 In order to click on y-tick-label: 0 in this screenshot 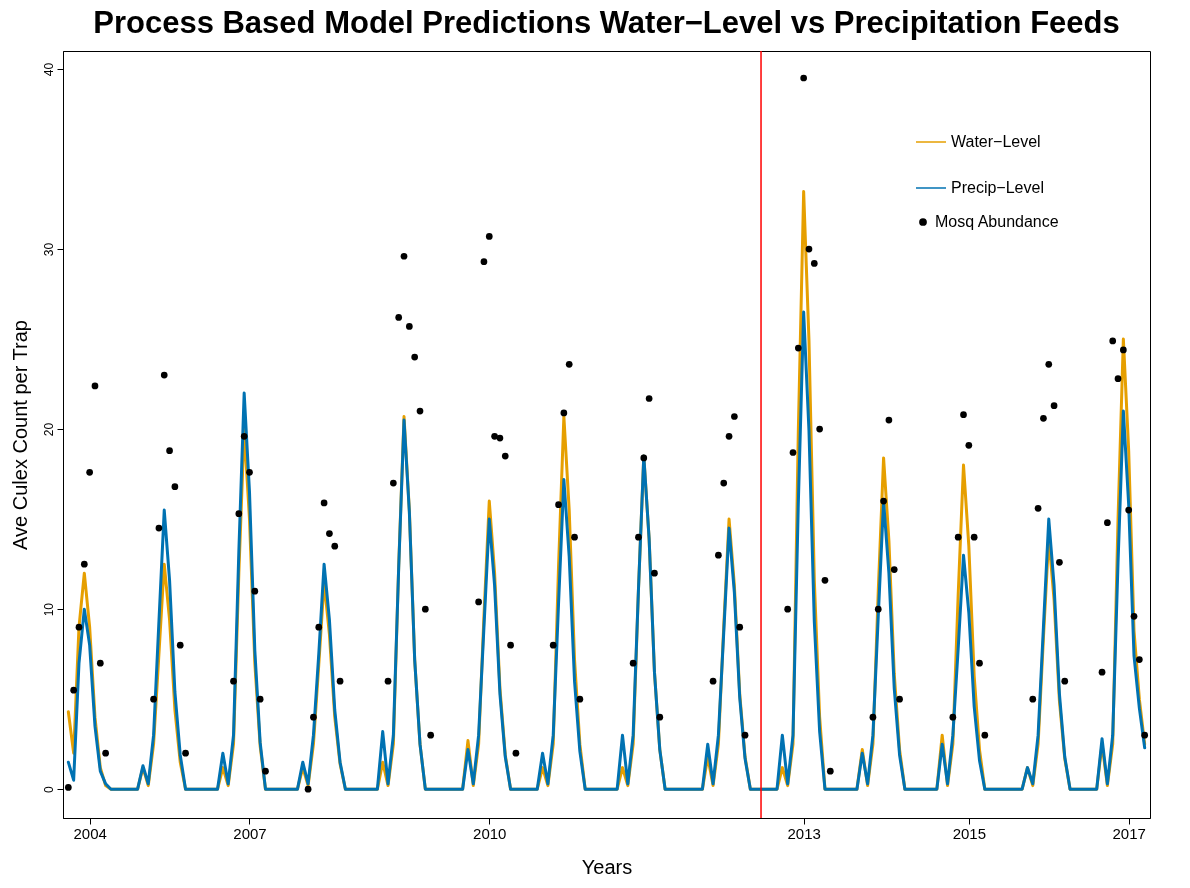, I will do `click(48, 790)`.